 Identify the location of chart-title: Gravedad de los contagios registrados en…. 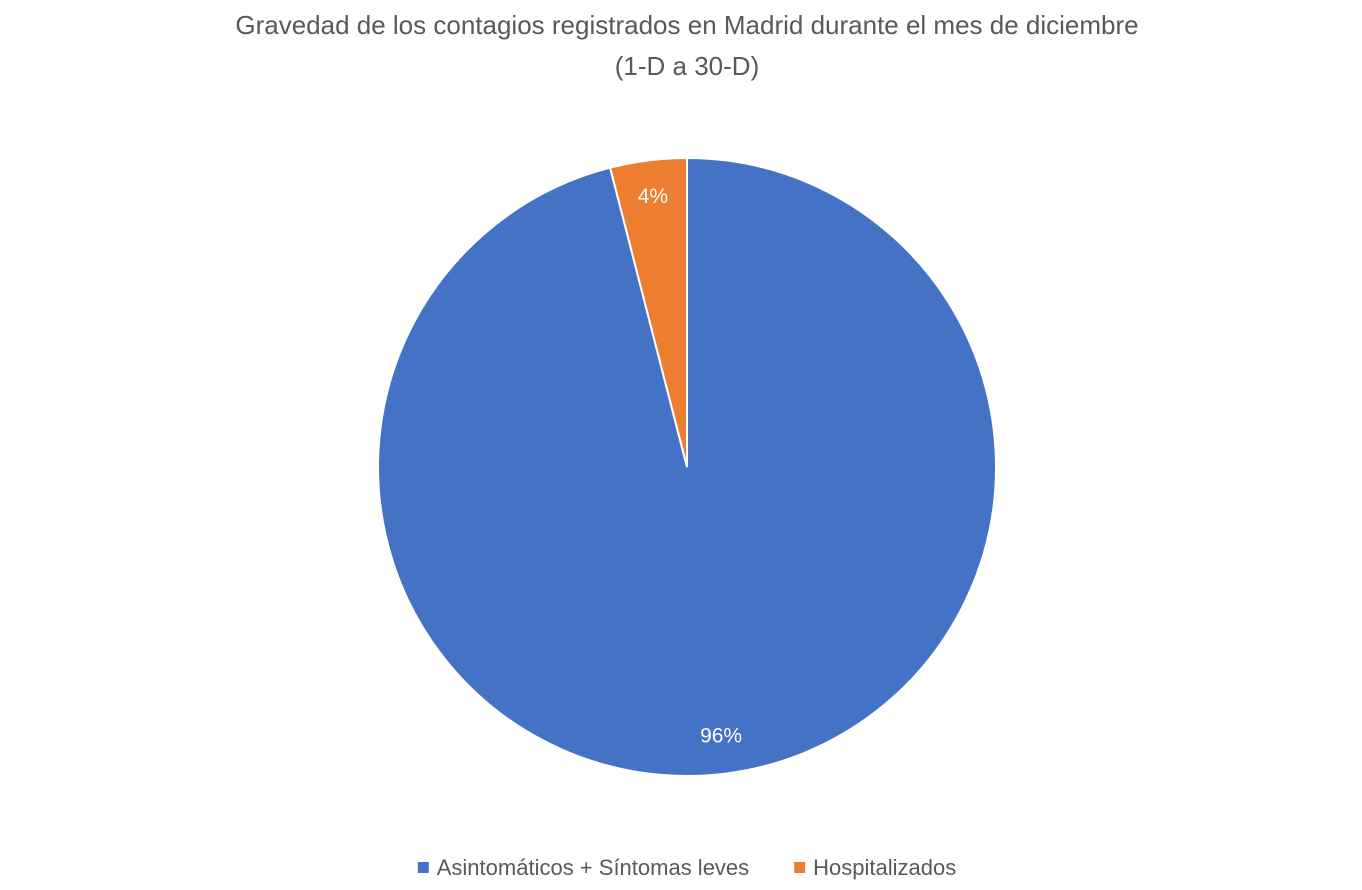
(686, 25).